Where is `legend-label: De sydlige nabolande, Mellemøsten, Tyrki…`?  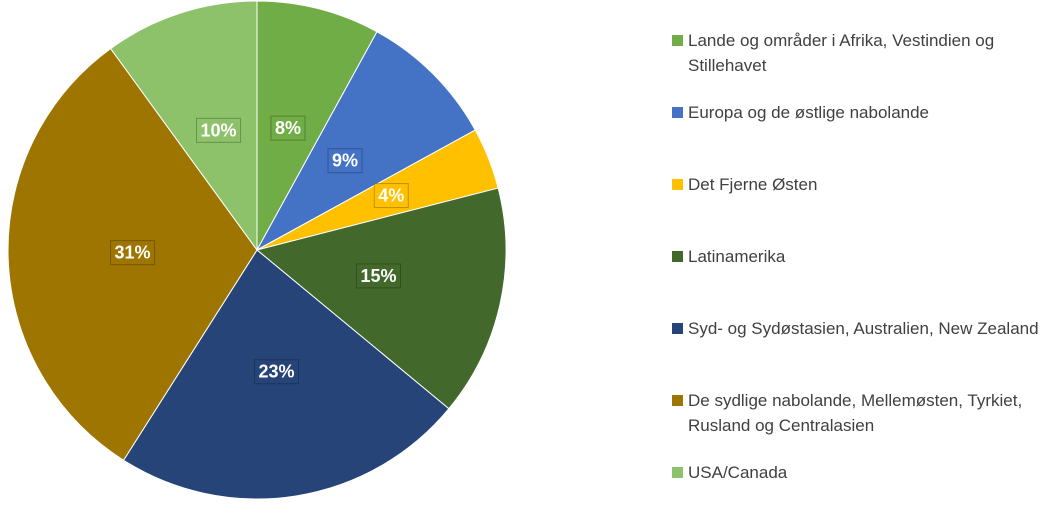 legend-label: De sydlige nabolande, Mellemøsten, Tyrki… is located at coordinates (855, 413).